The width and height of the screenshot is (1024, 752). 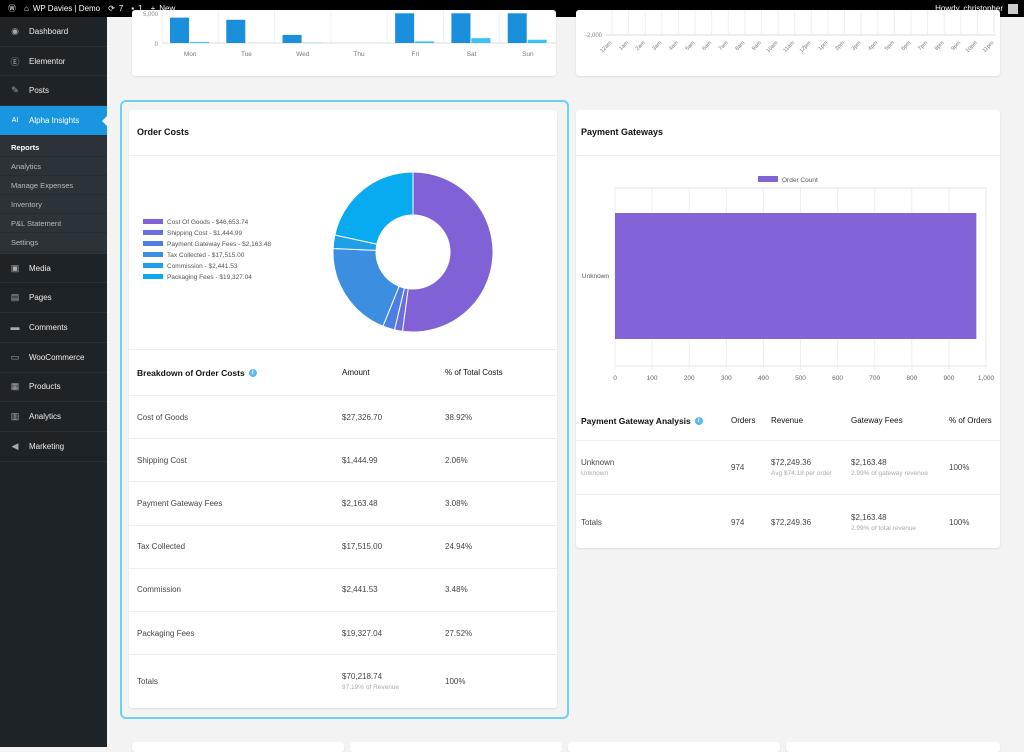 What do you see at coordinates (53, 269) in the screenshot?
I see `sidebar-item-media: ▣Media` at bounding box center [53, 269].